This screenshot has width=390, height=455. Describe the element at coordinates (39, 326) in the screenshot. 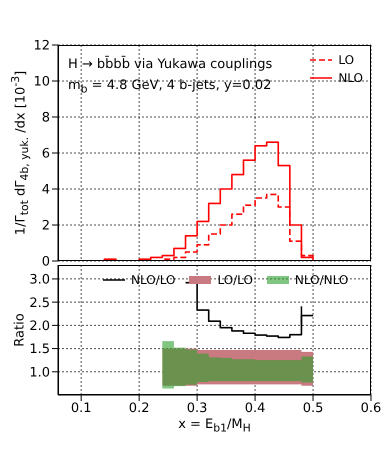

I see `y-tick-label: 2.0` at that location.